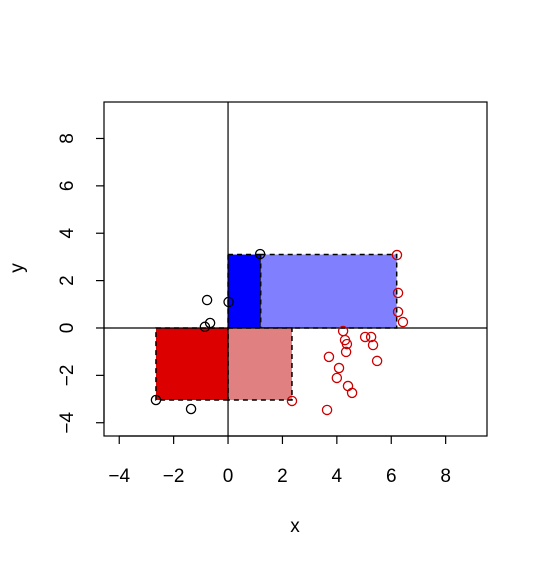 The height and width of the screenshot is (567, 540). I want to click on y-tick-label: 6, so click(67, 186).